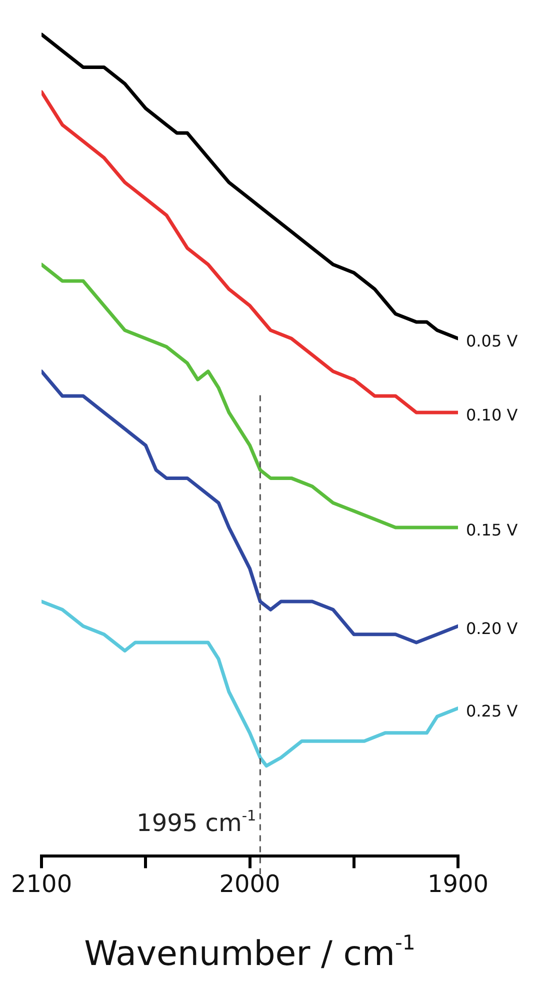  Describe the element at coordinates (492, 530) in the screenshot. I see `series-label: 0.15 V` at that location.